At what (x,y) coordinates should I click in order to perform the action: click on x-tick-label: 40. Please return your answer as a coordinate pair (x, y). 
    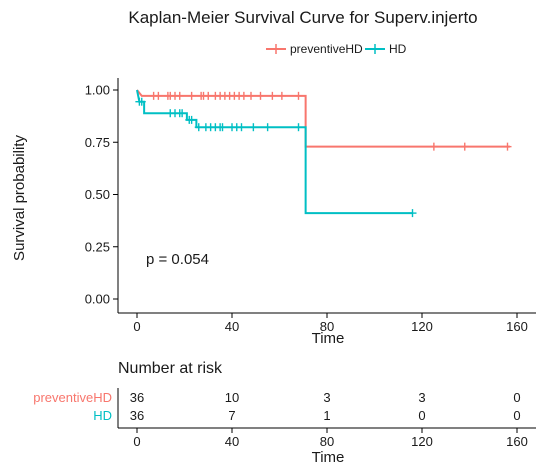
    Looking at the image, I should click on (232, 326).